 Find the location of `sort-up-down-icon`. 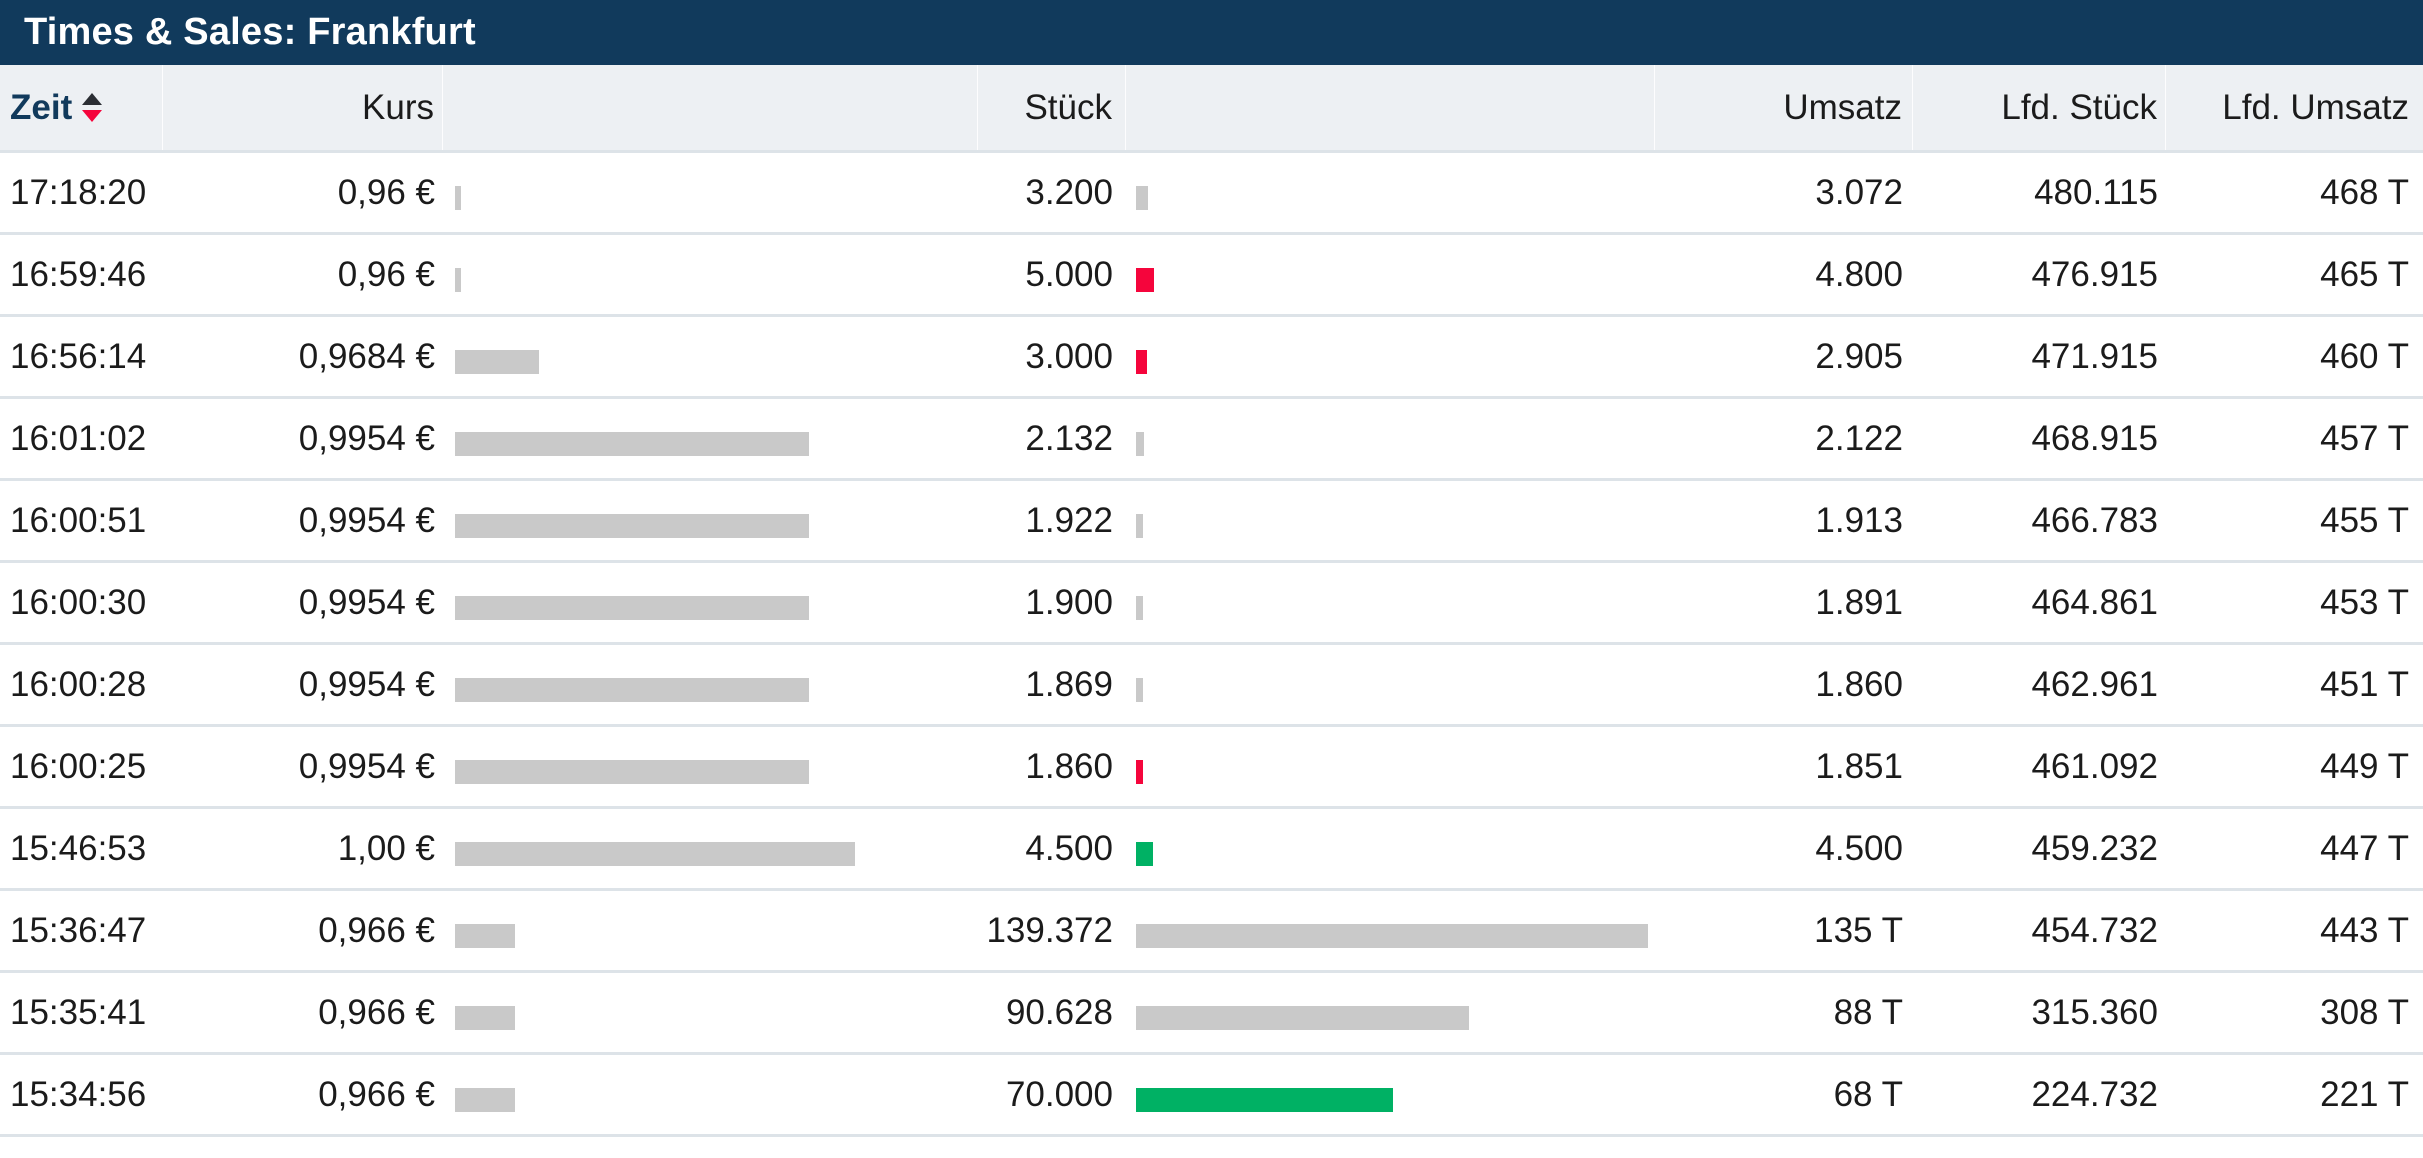

sort-up-down-icon is located at coordinates (92, 107).